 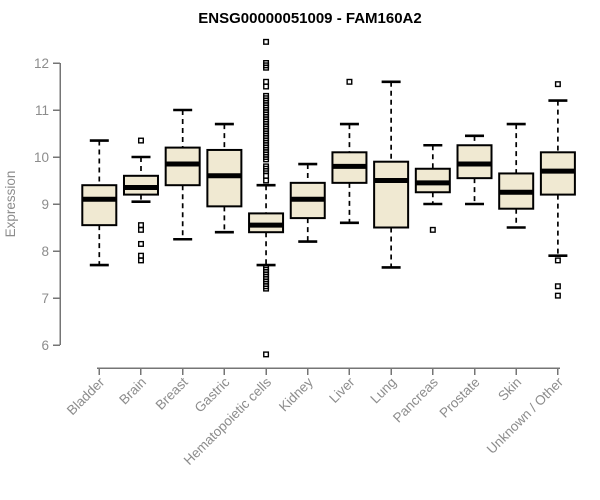 I want to click on y-axis-label: Expression, so click(x=10, y=204).